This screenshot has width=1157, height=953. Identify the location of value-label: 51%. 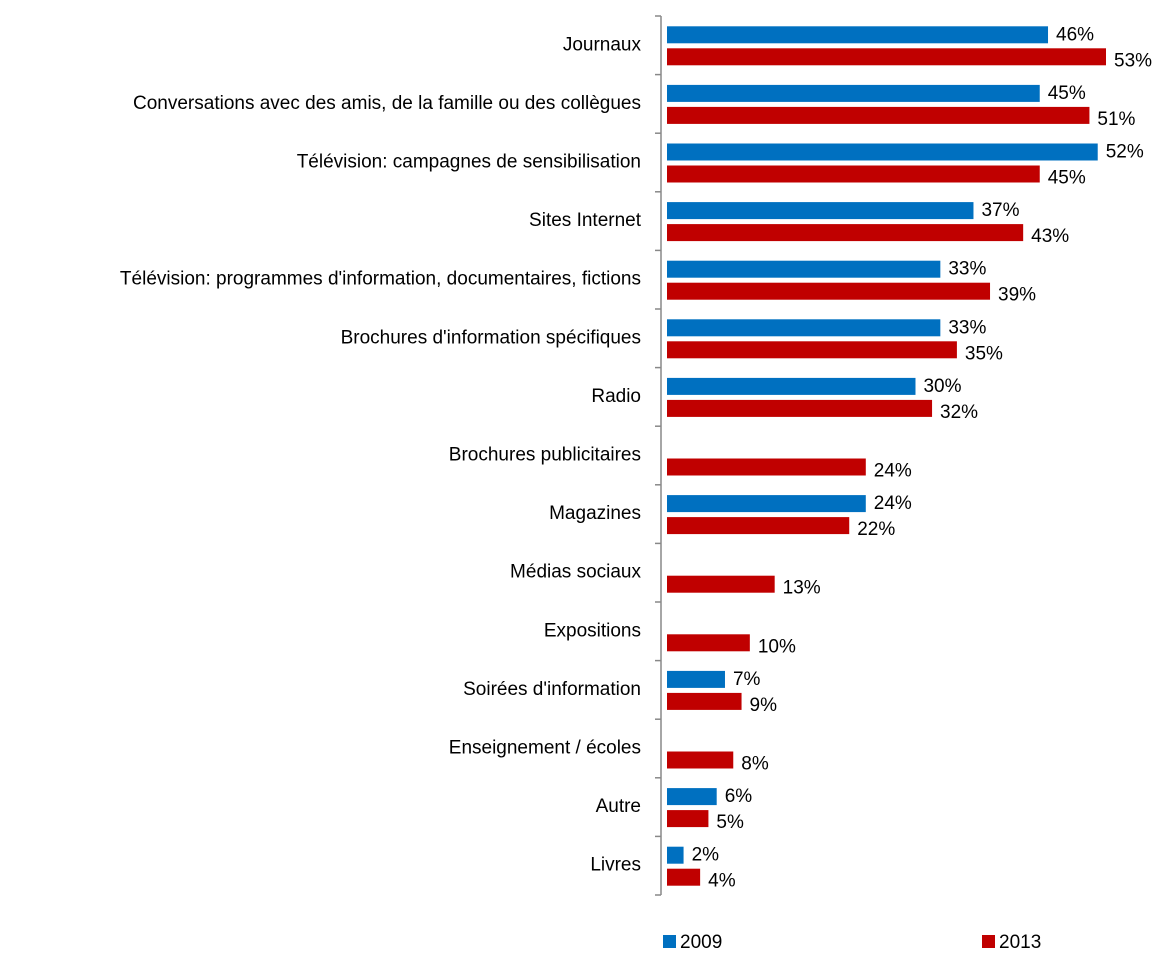
(1116, 119).